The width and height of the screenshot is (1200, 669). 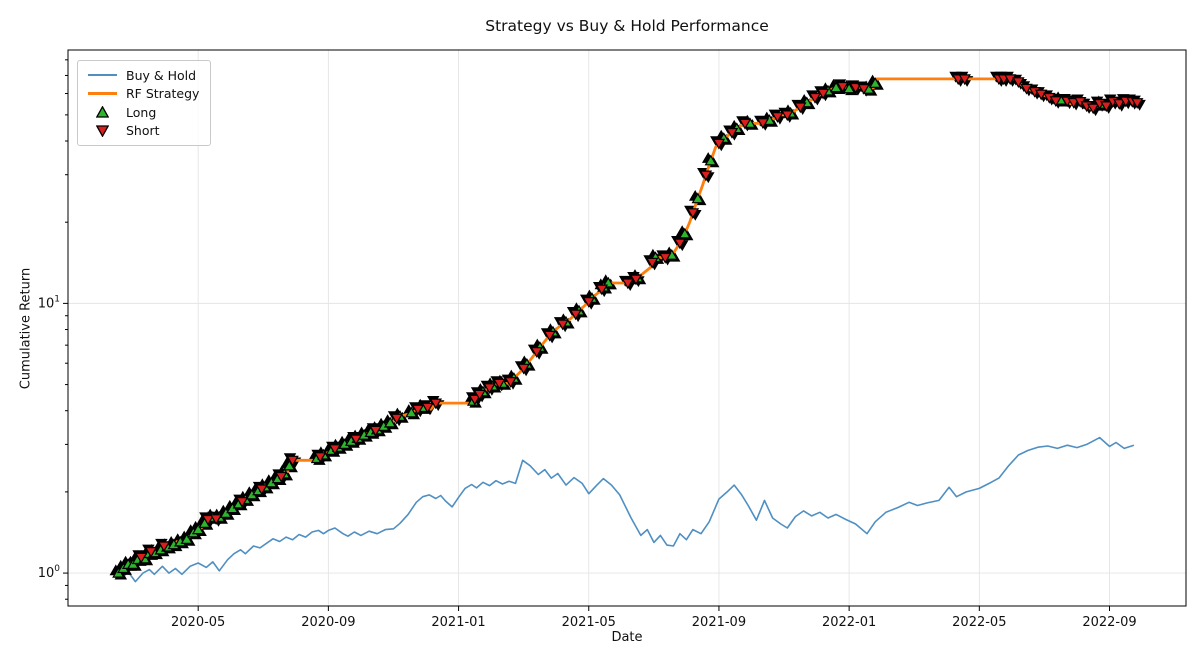 I want to click on legend-item-rf-strategy: RF Strategy, so click(x=143, y=94).